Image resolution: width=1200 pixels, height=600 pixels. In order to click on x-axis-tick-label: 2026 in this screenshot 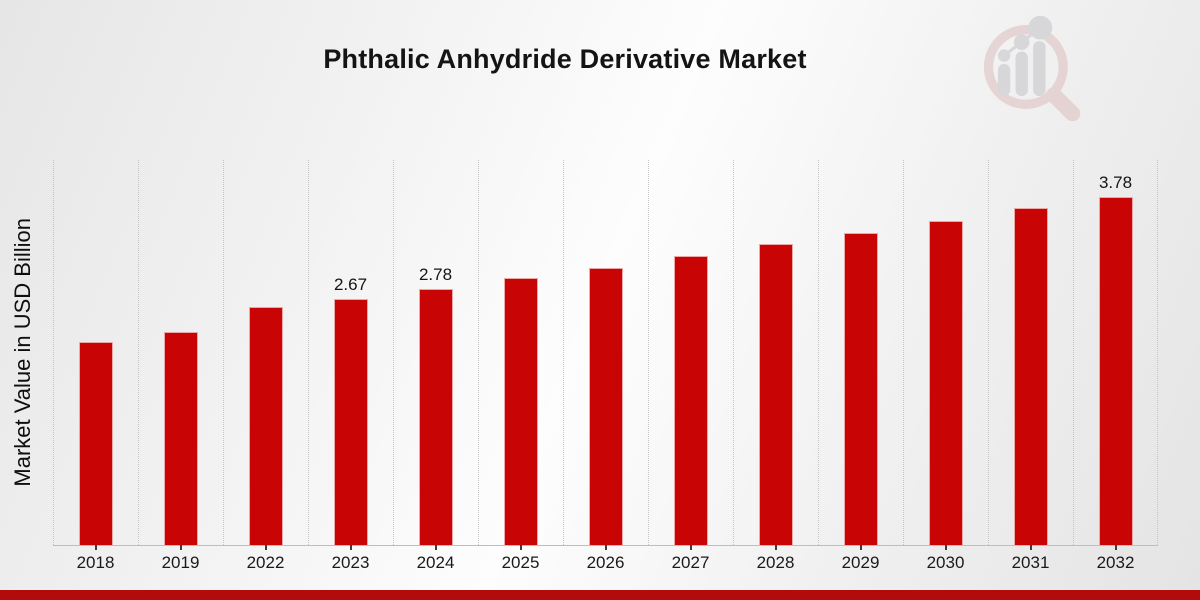, I will do `click(605, 562)`.